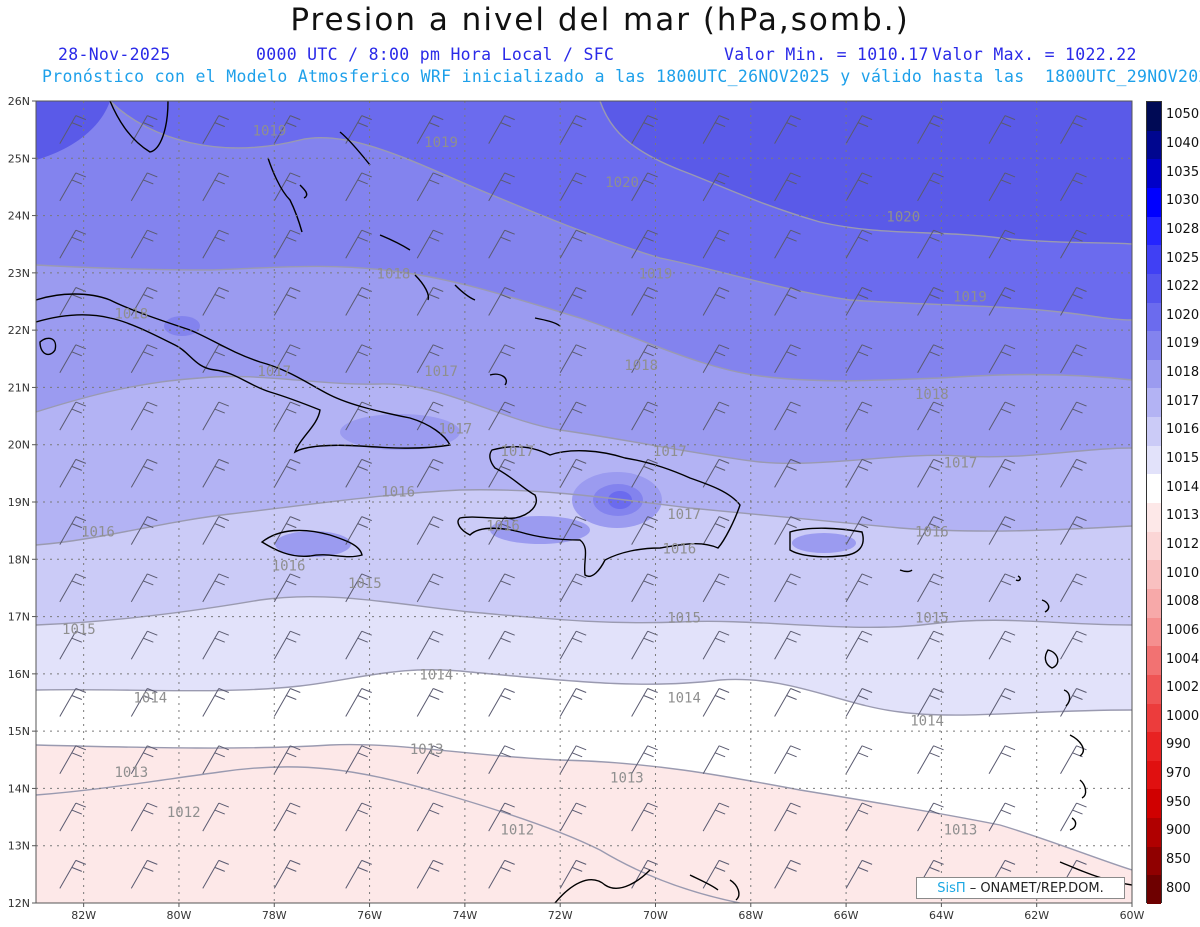 This screenshot has height=927, width=1200. What do you see at coordinates (464, 915) in the screenshot?
I see `lon-label: 74W` at bounding box center [464, 915].